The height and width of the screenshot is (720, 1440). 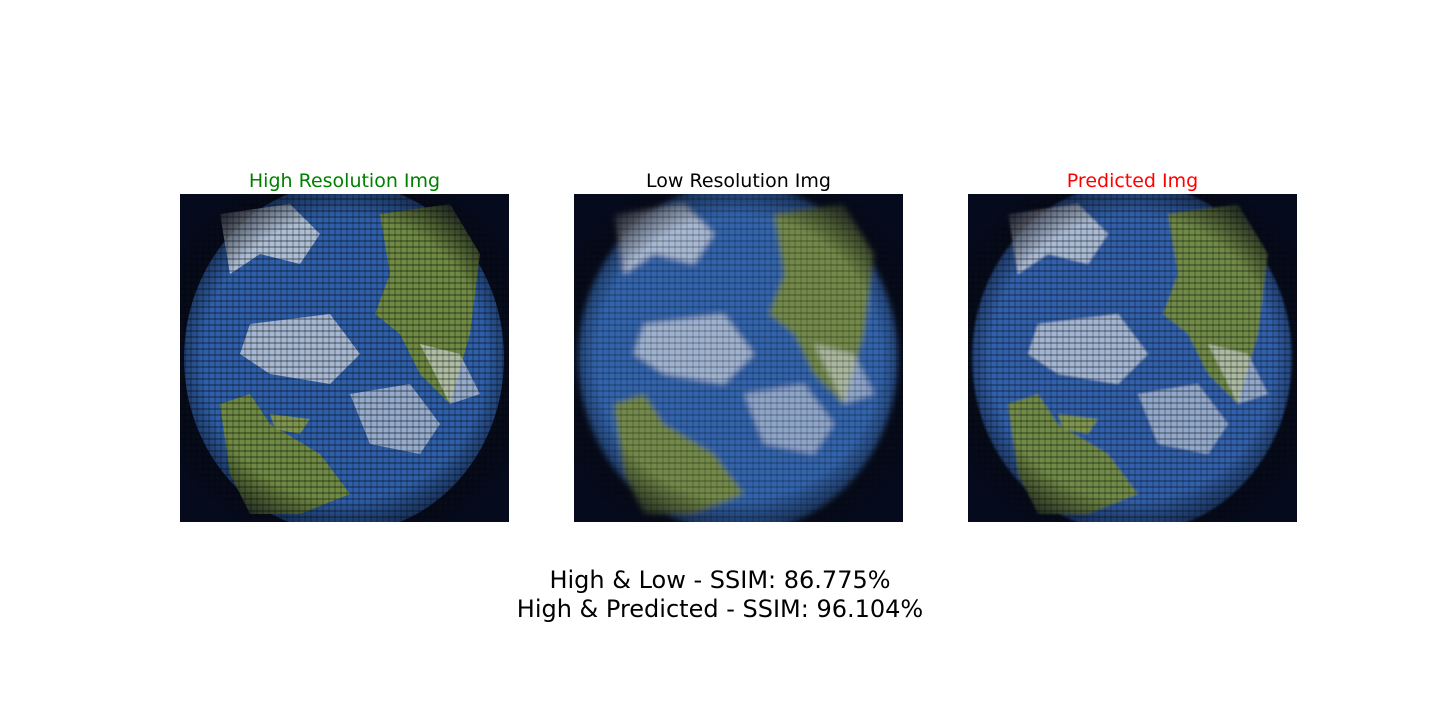 I want to click on globe-image-low, so click(x=738, y=358).